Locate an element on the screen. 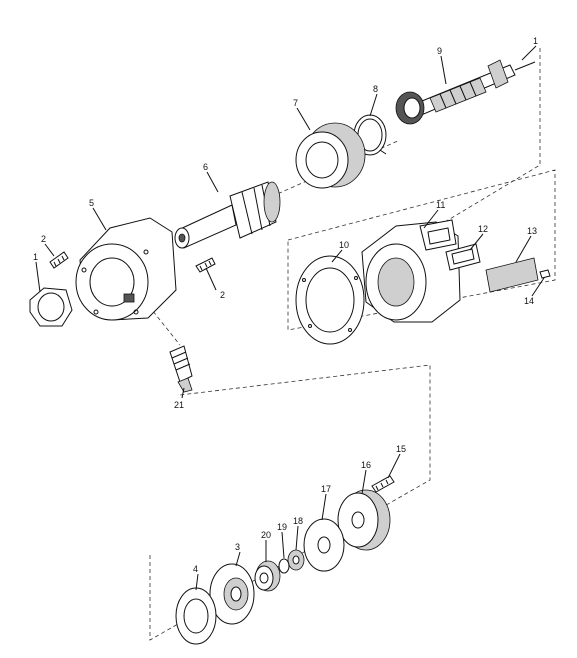 The width and height of the screenshot is (577, 658). part-4-cylinder-shaft is located at coordinates (227, 215).